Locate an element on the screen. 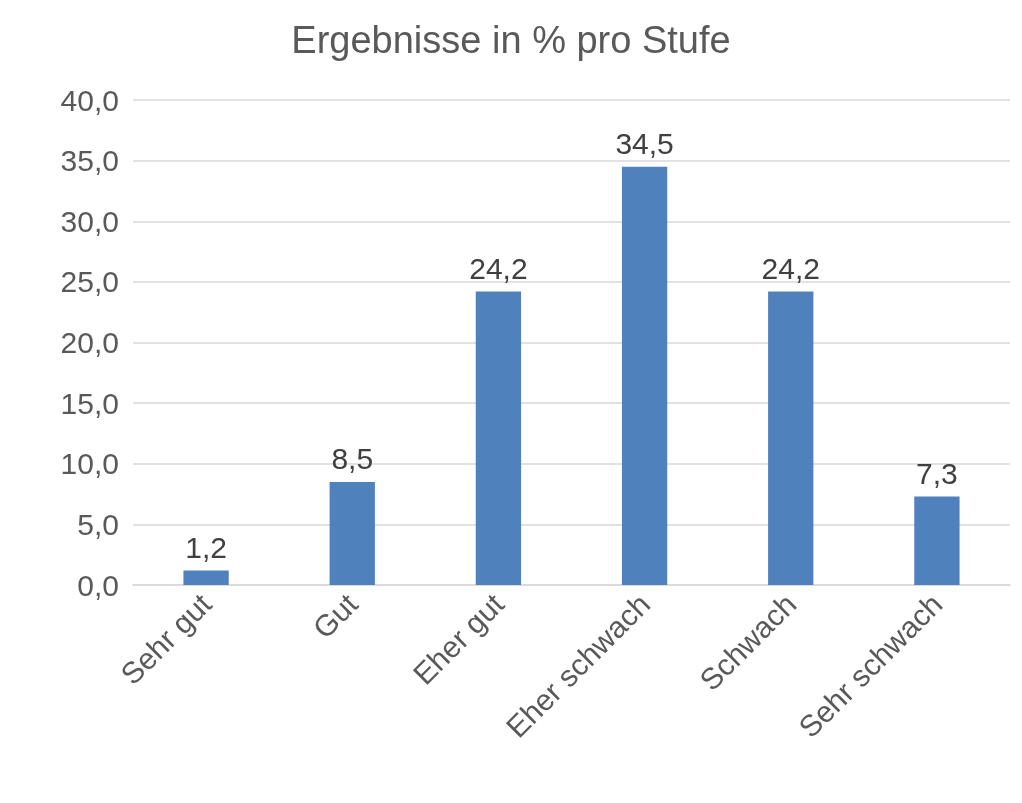 Image resolution: width=1022 pixels, height=803 pixels. y-tick-label: 20,0 is located at coordinates (89, 342).